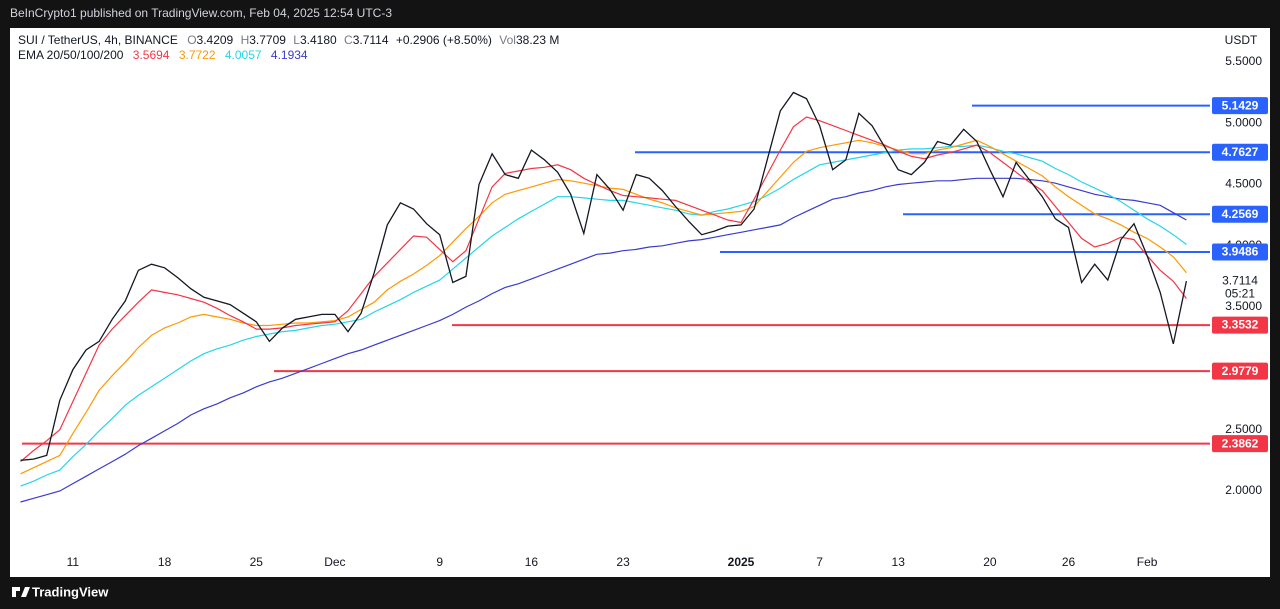  What do you see at coordinates (257, 562) in the screenshot?
I see `x-tick-label: 25` at bounding box center [257, 562].